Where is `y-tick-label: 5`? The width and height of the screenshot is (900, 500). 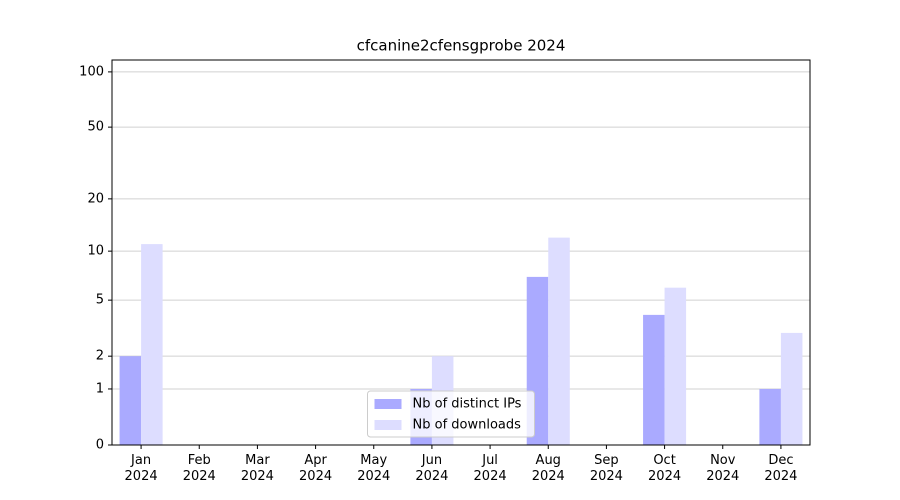
y-tick-label: 5 is located at coordinates (100, 300).